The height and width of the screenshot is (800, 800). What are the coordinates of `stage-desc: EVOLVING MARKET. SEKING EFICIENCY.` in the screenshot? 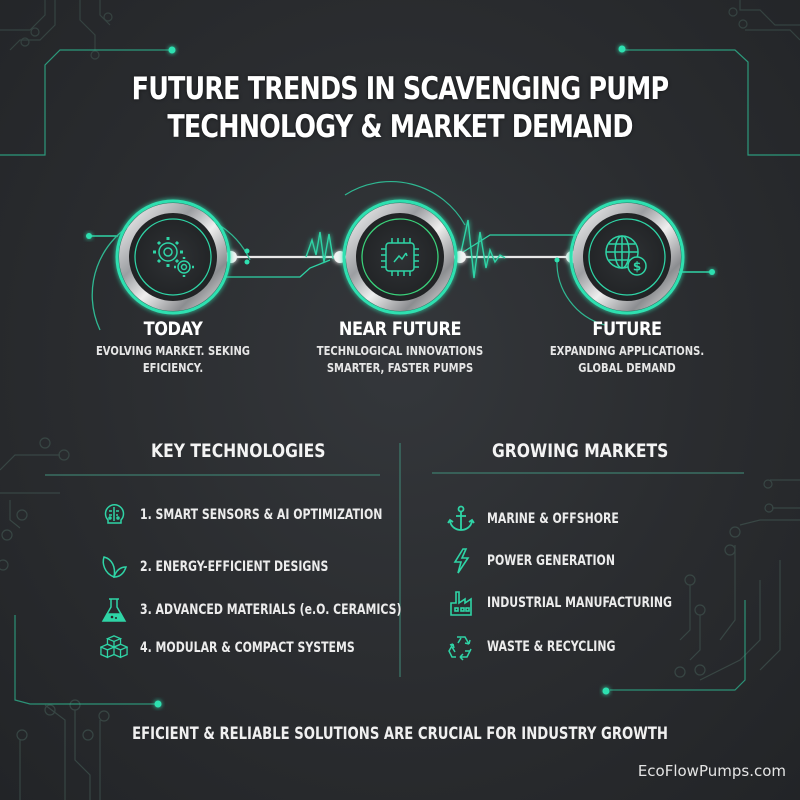 It's located at (173, 359).